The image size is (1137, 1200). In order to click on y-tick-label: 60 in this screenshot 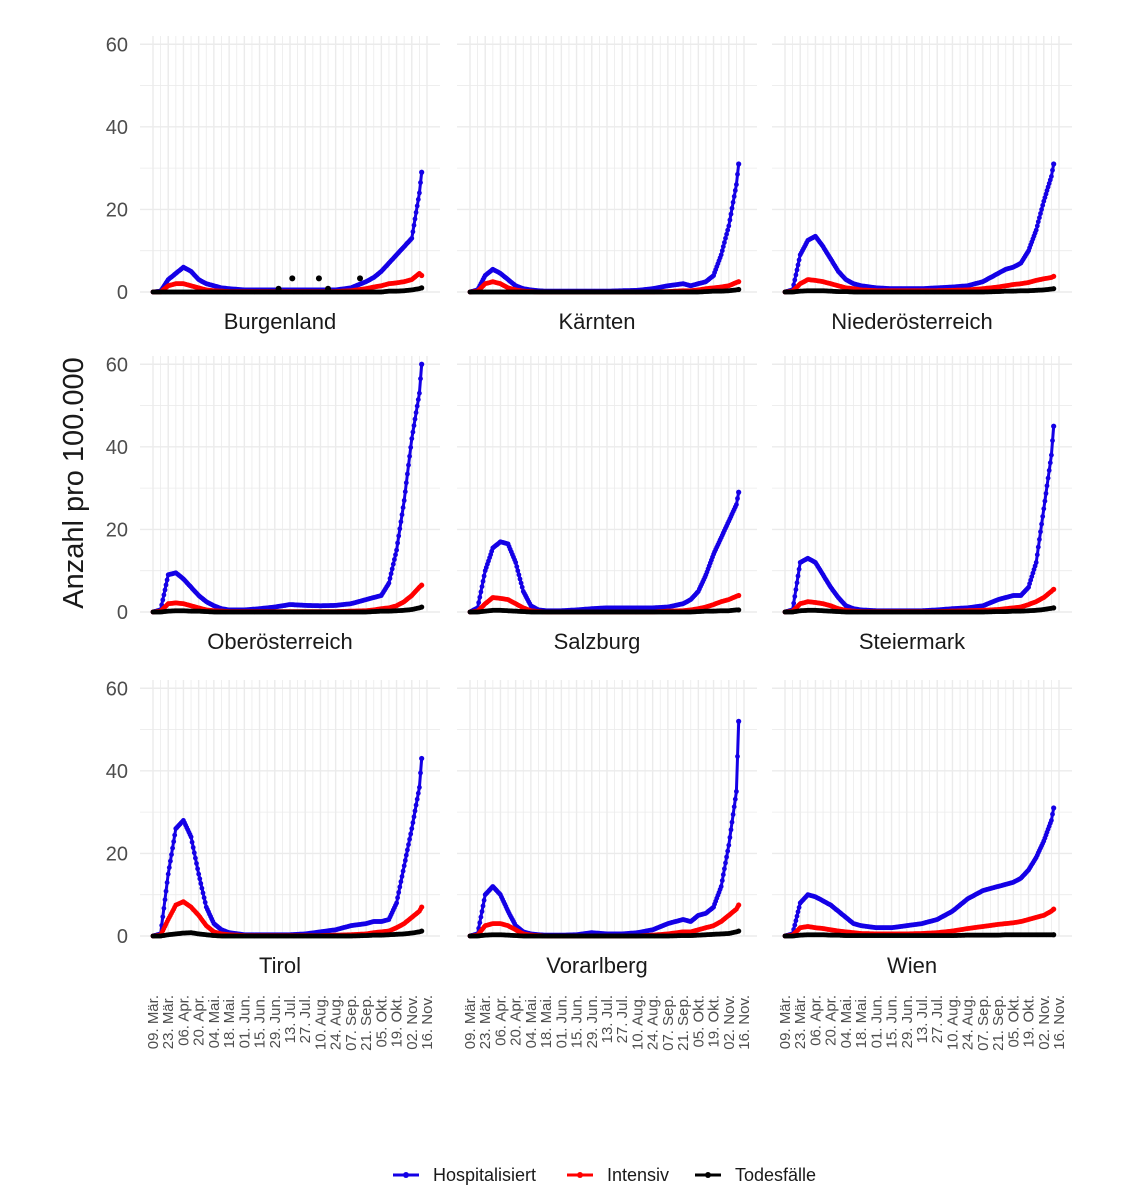, I will do `click(117, 689)`.